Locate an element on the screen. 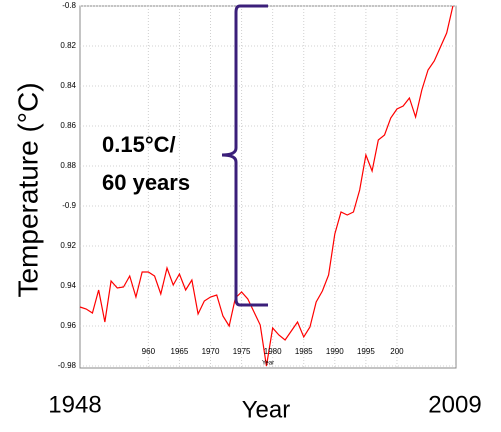 The height and width of the screenshot is (432, 501). y-tick-label: 0.86 is located at coordinates (68, 125).